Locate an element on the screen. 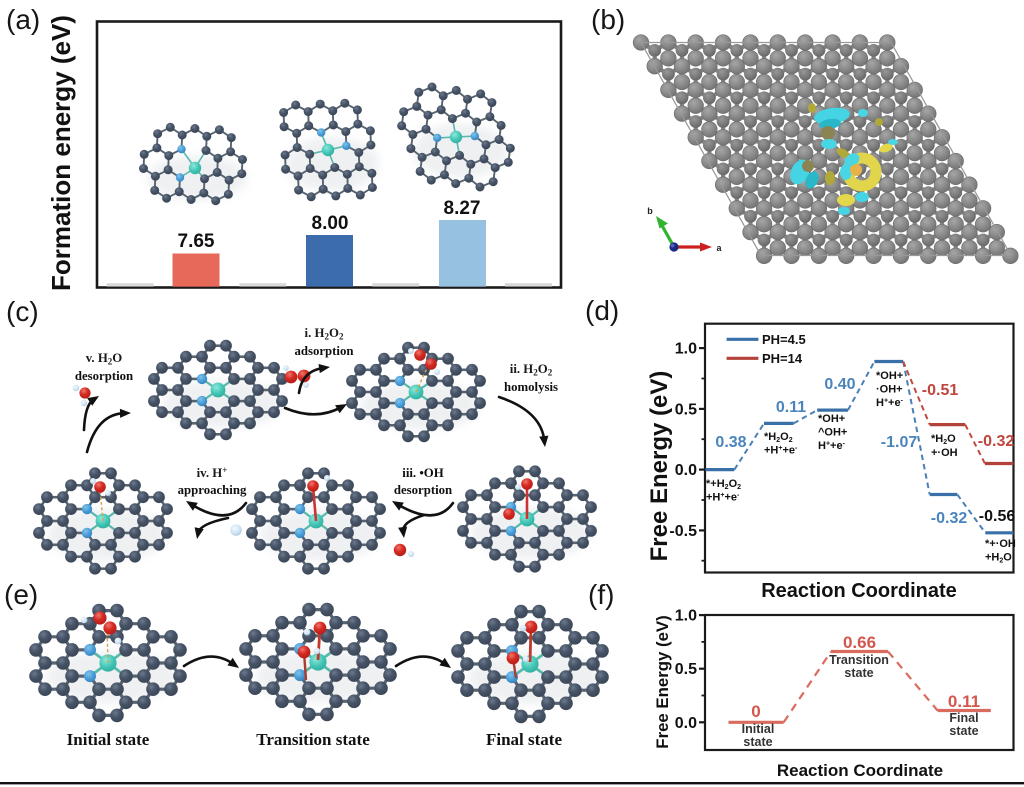  svg-text: Initial state is located at coordinates (108, 739).